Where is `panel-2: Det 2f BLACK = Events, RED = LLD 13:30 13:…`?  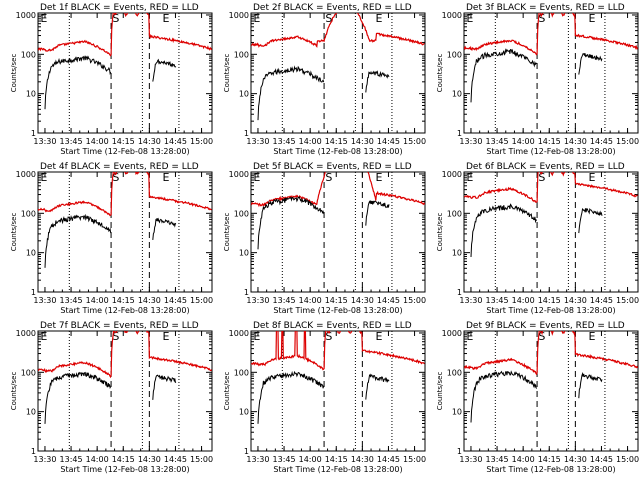 panel-2: Det 2f BLACK = Events, RED = LLD 13:30 13:… is located at coordinates (324, 79).